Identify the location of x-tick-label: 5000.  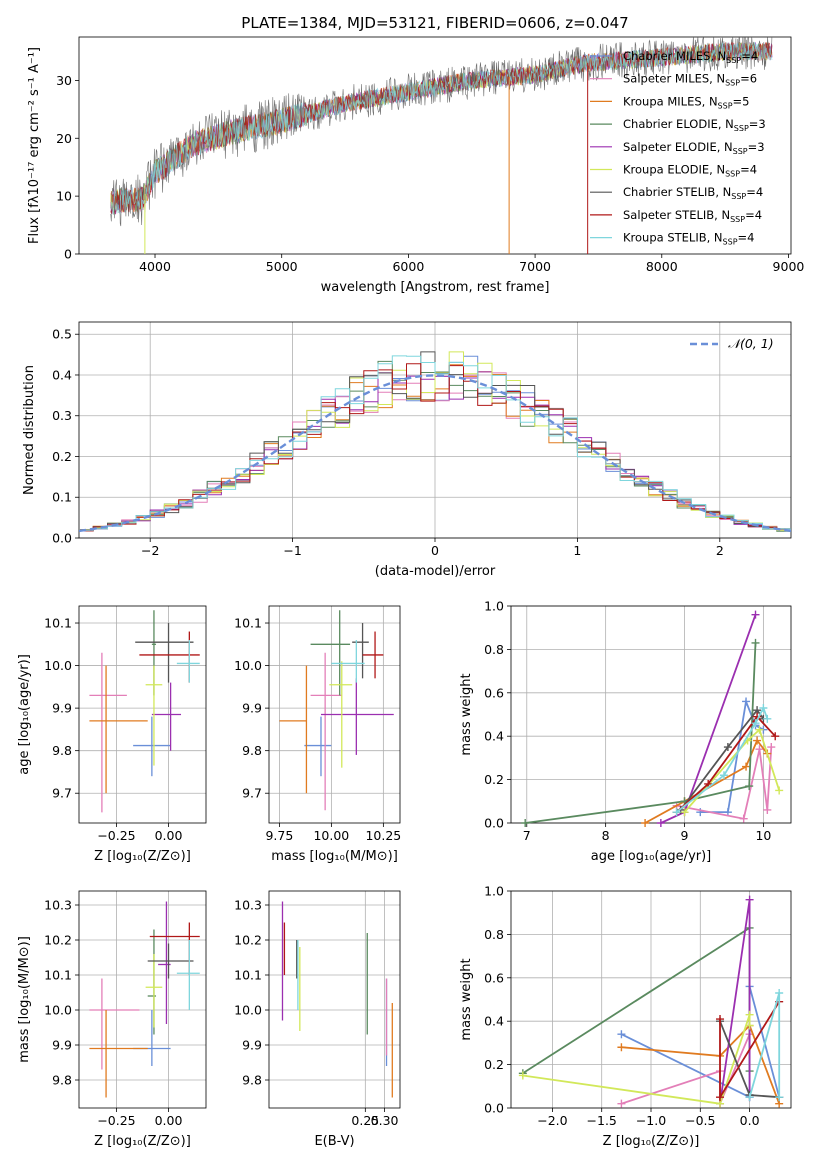
(282, 266).